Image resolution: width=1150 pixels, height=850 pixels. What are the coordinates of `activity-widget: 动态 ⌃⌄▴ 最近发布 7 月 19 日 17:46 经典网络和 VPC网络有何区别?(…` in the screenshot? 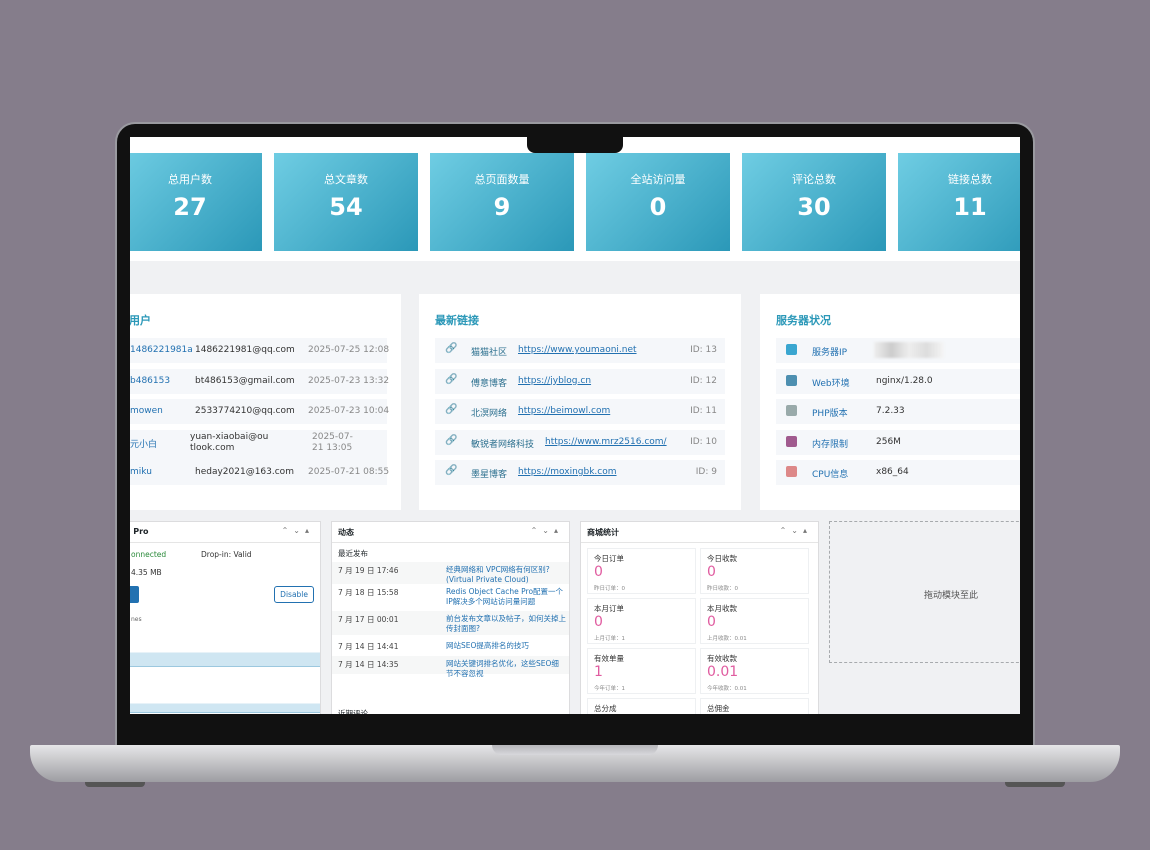 It's located at (450, 617).